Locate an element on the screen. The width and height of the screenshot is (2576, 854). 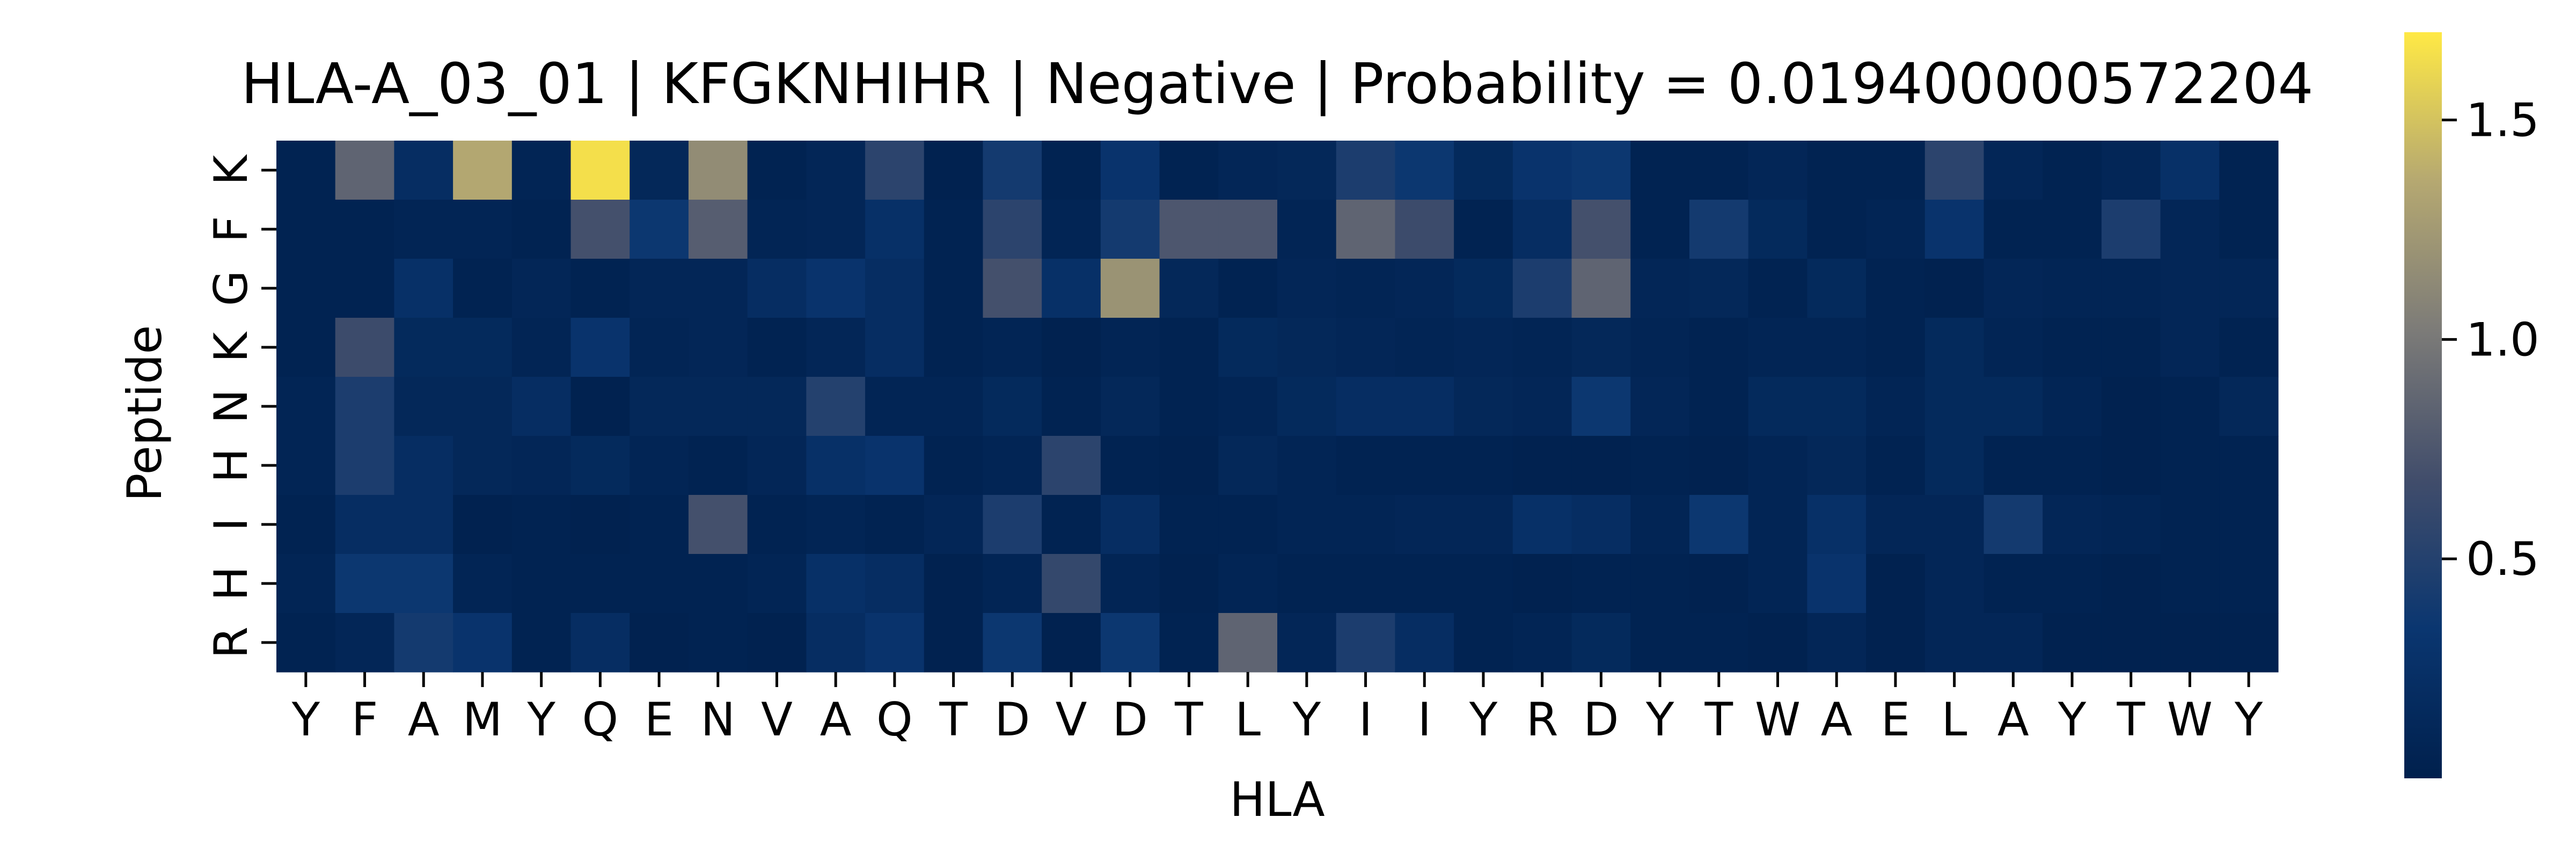
y-tick-label: F is located at coordinates (231, 229).